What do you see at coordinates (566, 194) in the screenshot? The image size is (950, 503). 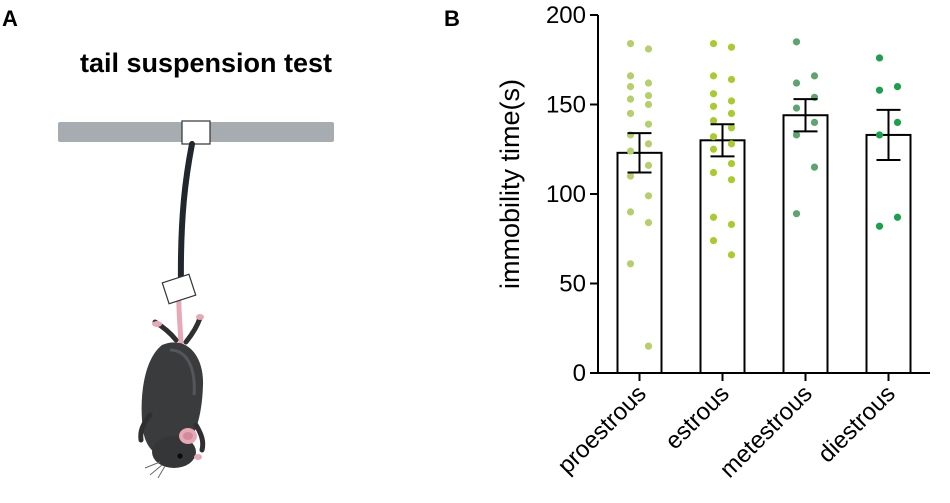 I see `y-tick-label: 100` at bounding box center [566, 194].